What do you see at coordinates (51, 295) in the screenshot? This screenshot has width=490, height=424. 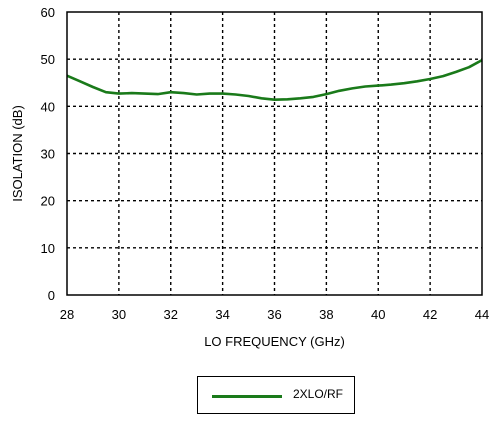 I see `y-tick-label: 0` at bounding box center [51, 295].